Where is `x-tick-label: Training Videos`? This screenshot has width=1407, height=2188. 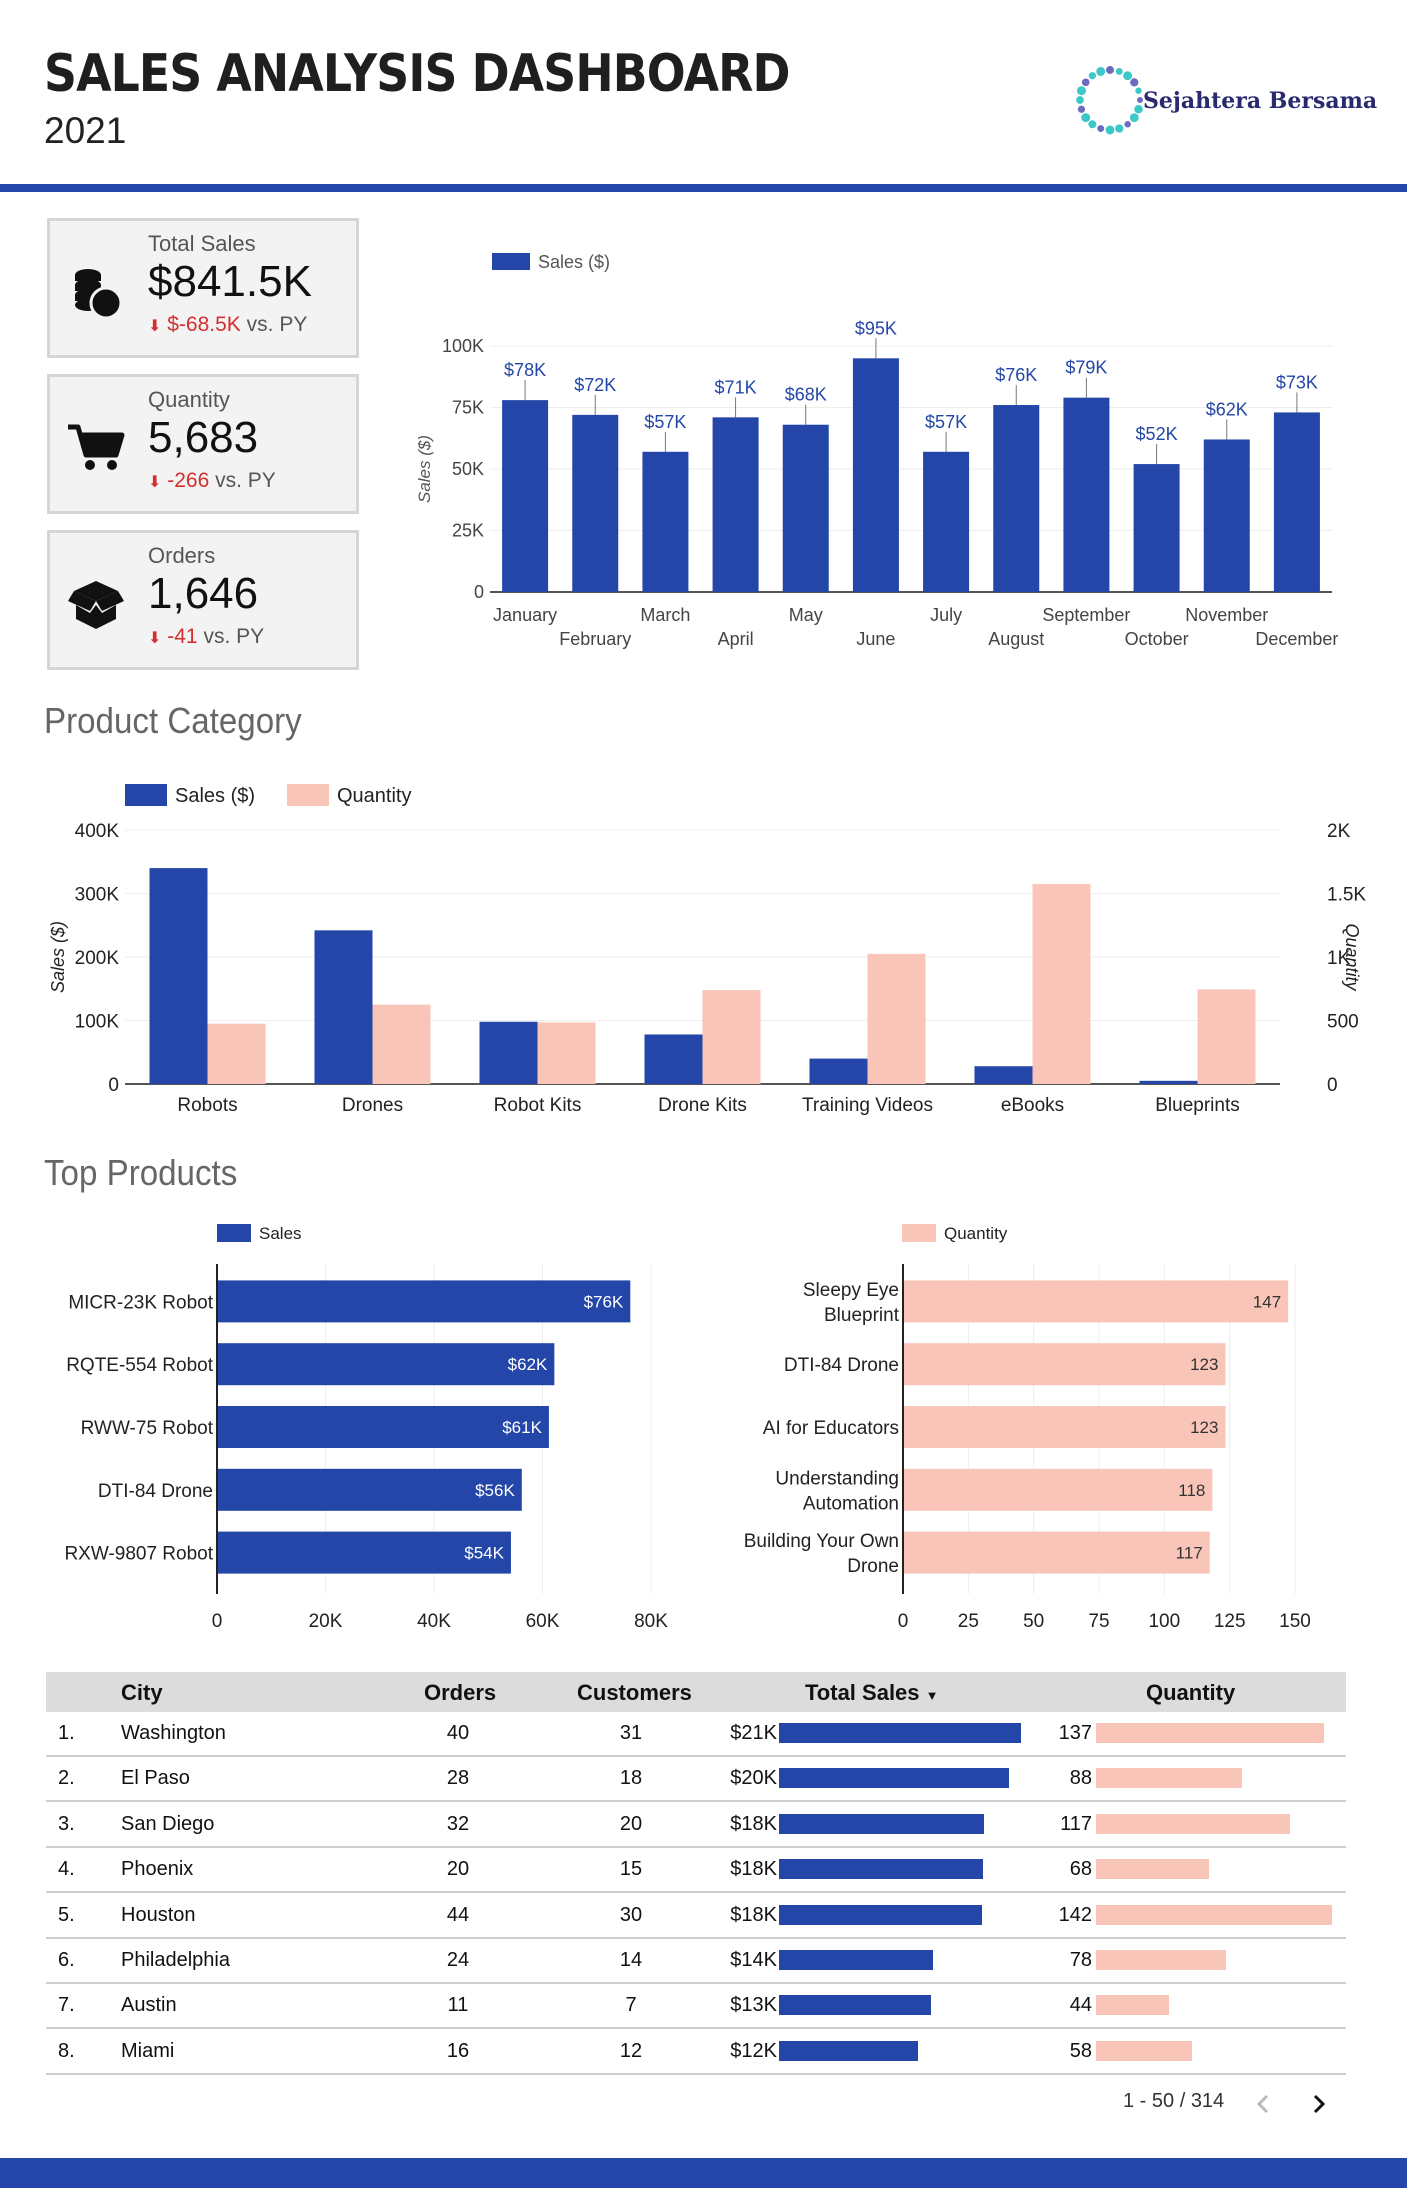 x-tick-label: Training Videos is located at coordinates (867, 1105).